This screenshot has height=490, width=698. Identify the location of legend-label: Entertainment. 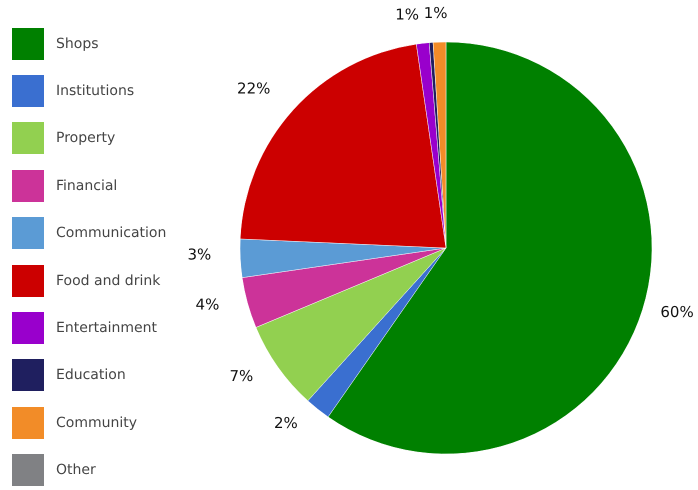
(107, 328).